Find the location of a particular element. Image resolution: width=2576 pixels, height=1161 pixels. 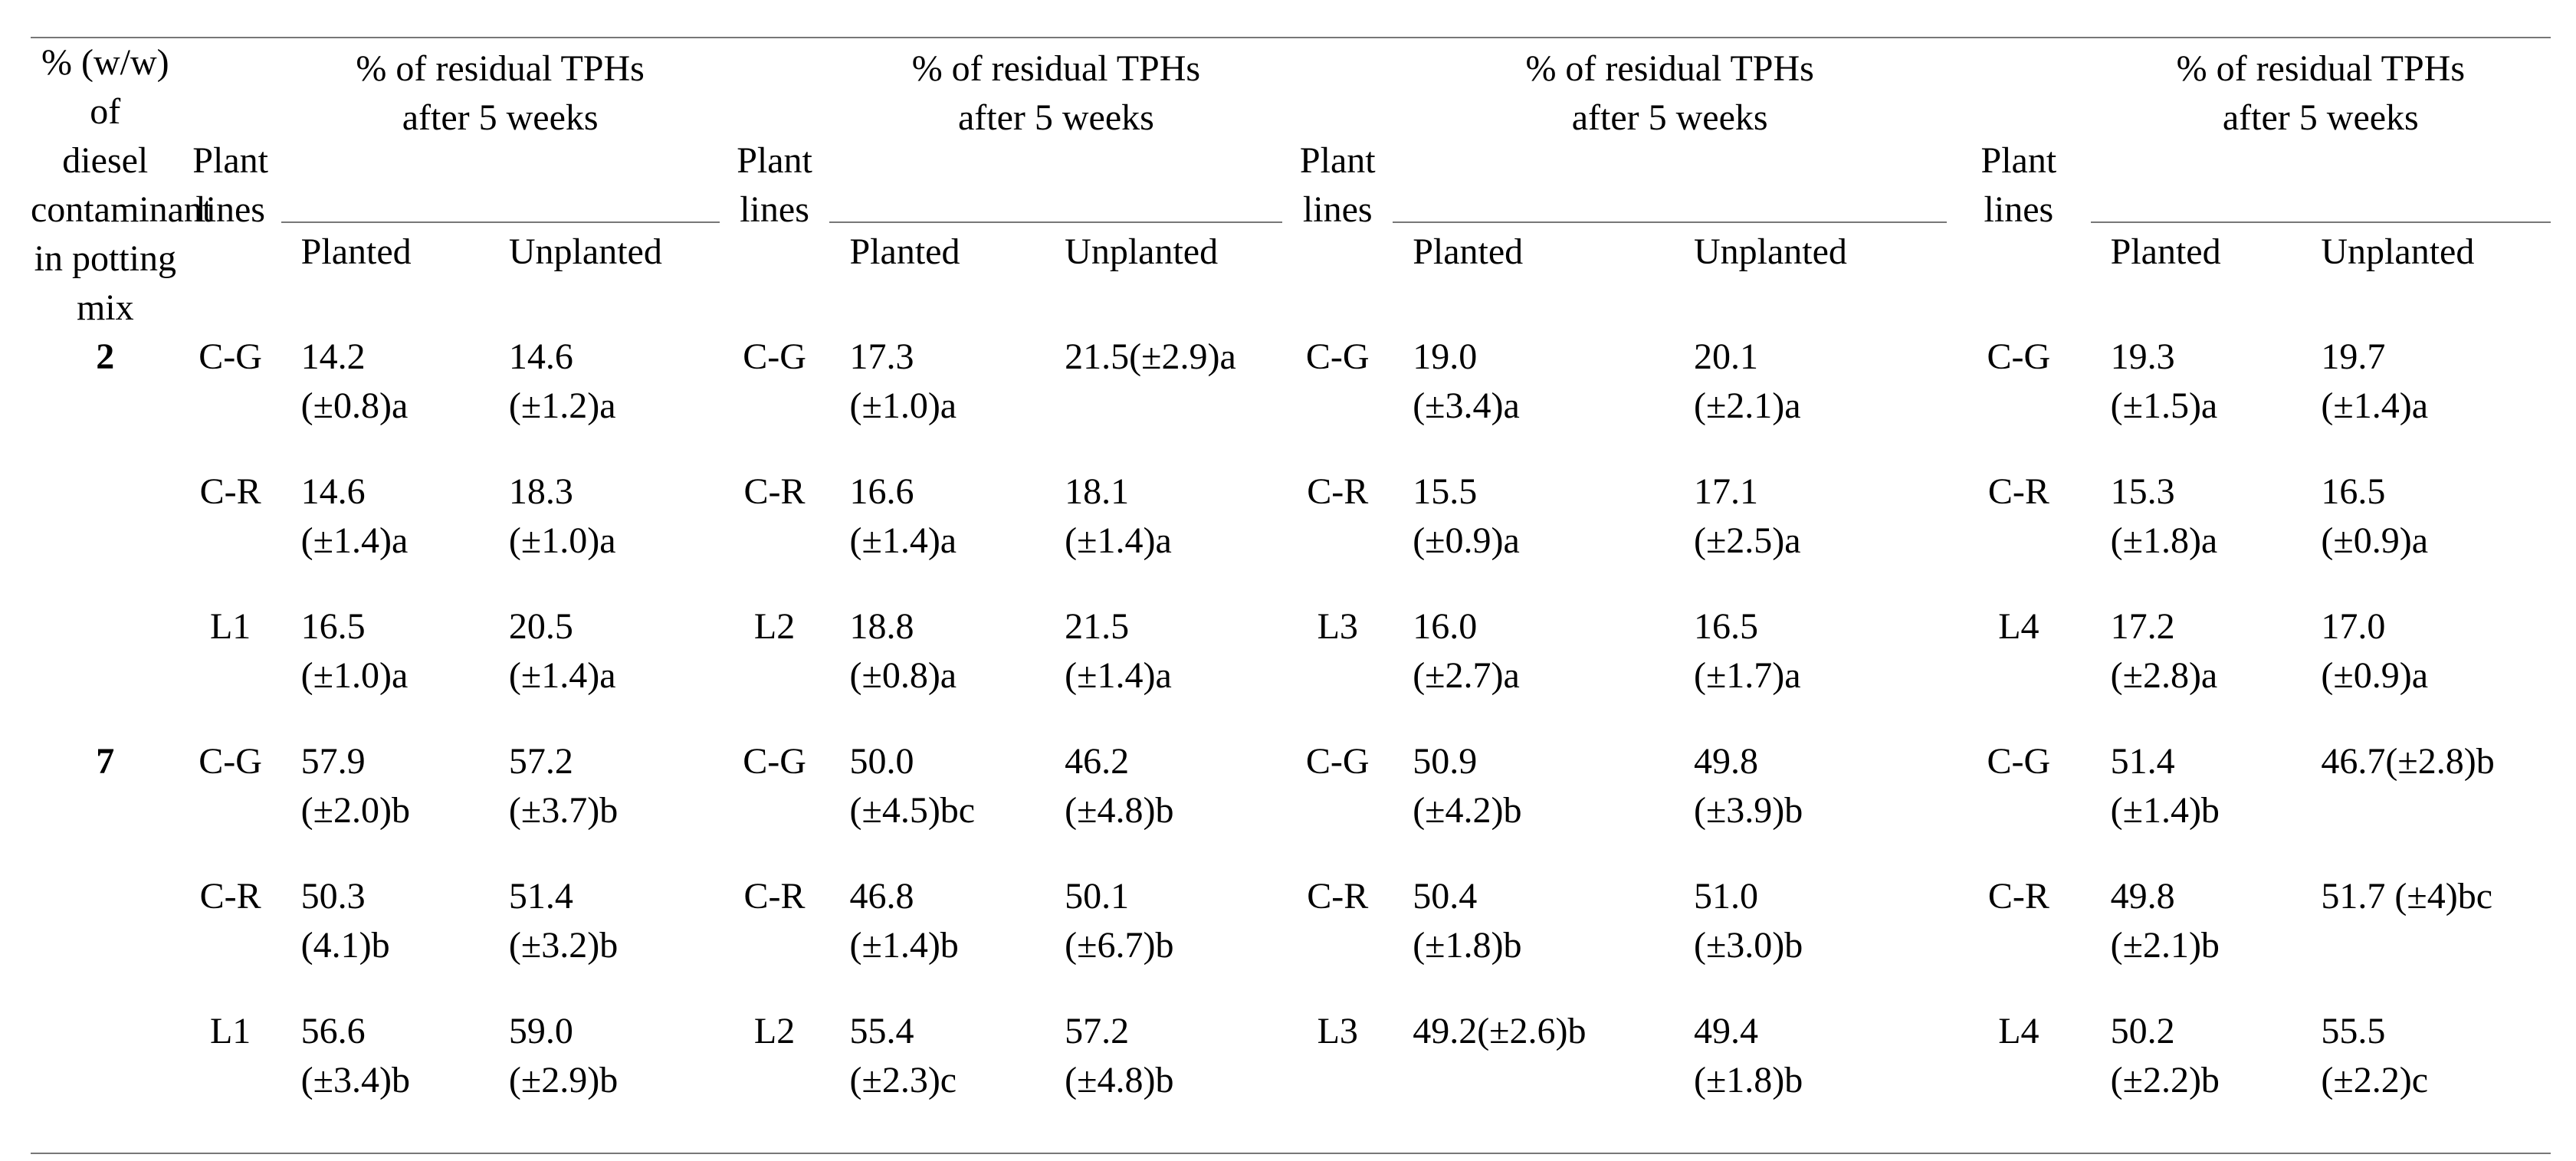

planted-value-cell: 15.5 (±0.9)a is located at coordinates (1533, 534).